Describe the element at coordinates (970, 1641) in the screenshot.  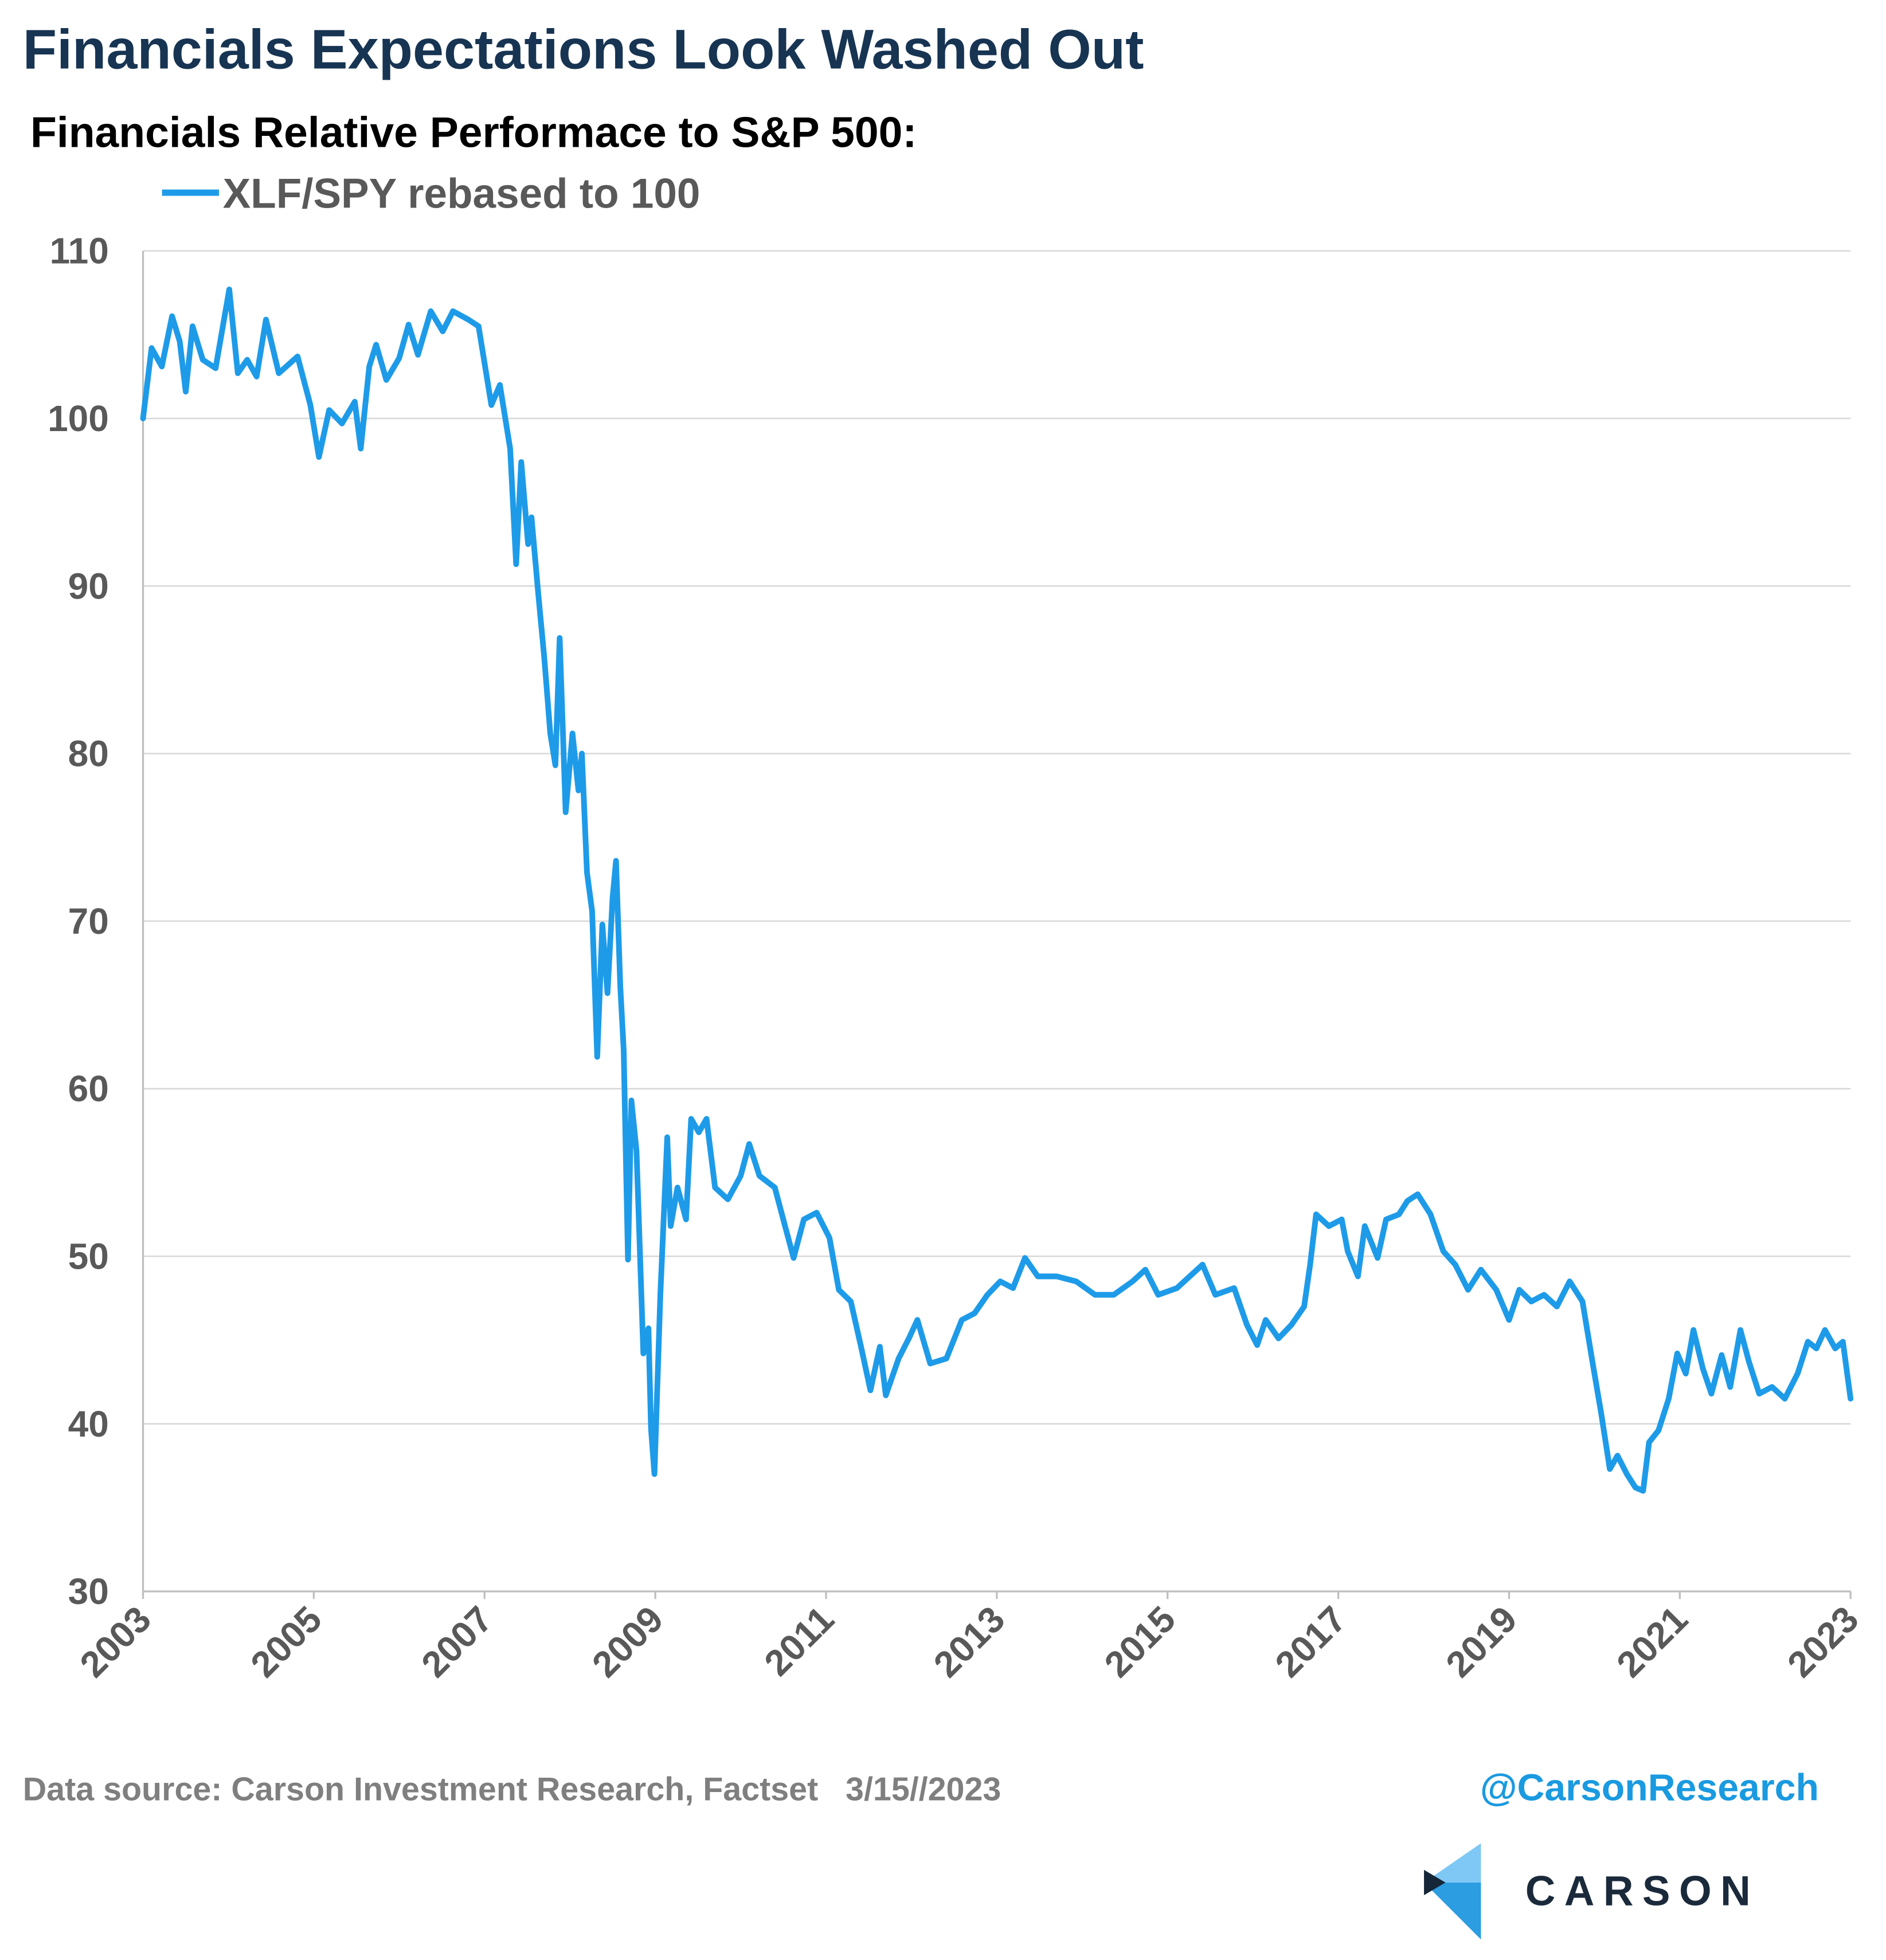
I see `x-tick-label: 2013` at that location.